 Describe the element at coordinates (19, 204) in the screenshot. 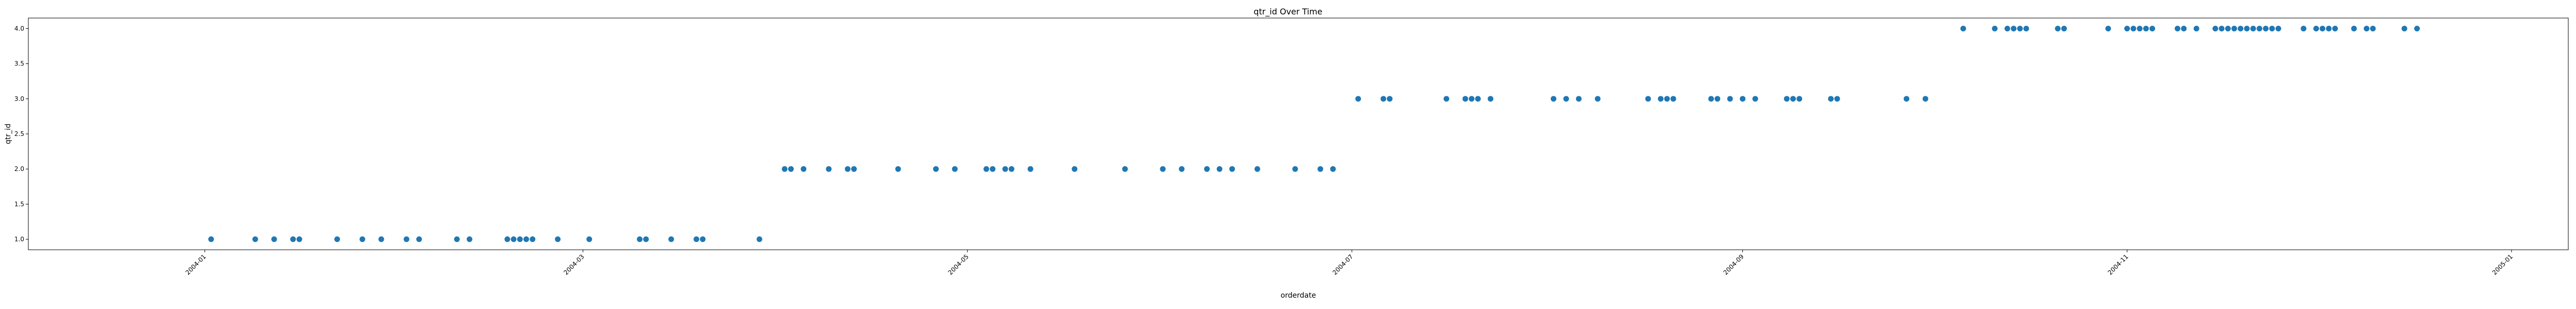

I see `y-tick-label: 1.5` at that location.